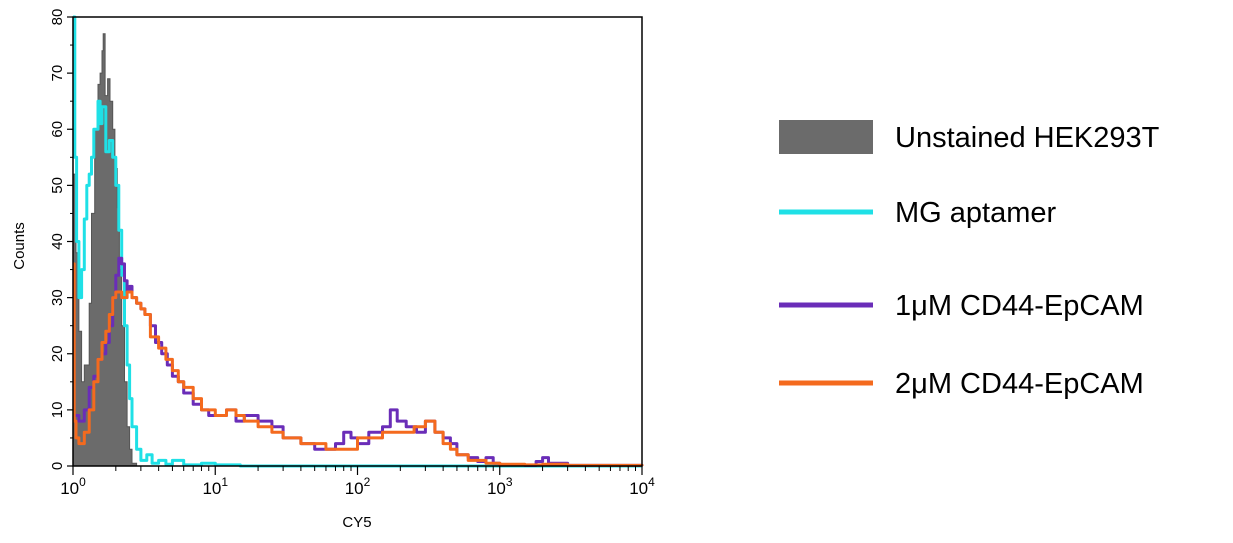 This screenshot has height=543, width=1233. I want to click on legend-label: Unstained HEK293T, so click(1027, 138).